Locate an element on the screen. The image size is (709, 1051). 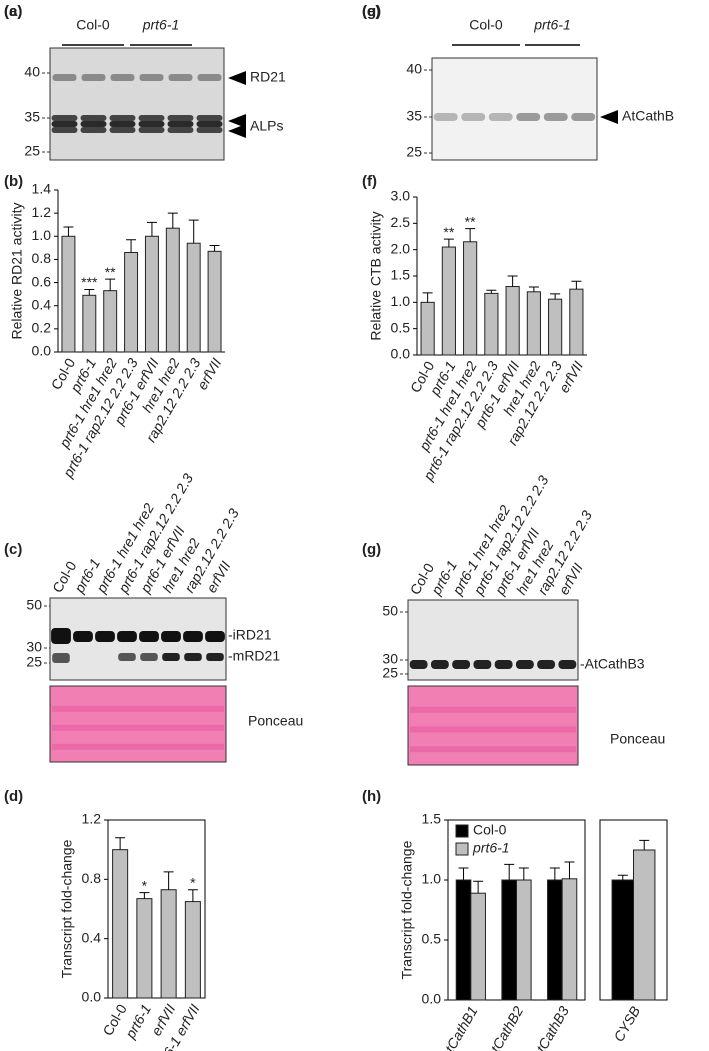
y-tick-label: 0.6 is located at coordinates (42, 281).